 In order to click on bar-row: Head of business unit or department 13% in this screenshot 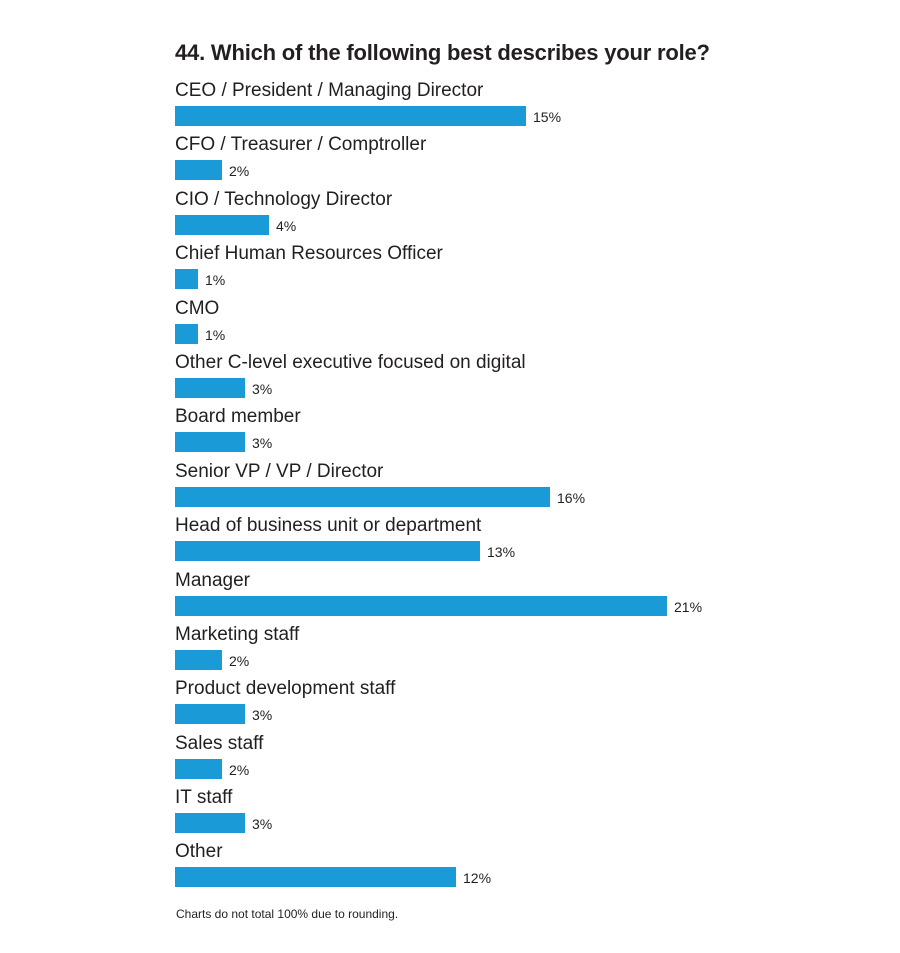, I will do `click(525, 542)`.